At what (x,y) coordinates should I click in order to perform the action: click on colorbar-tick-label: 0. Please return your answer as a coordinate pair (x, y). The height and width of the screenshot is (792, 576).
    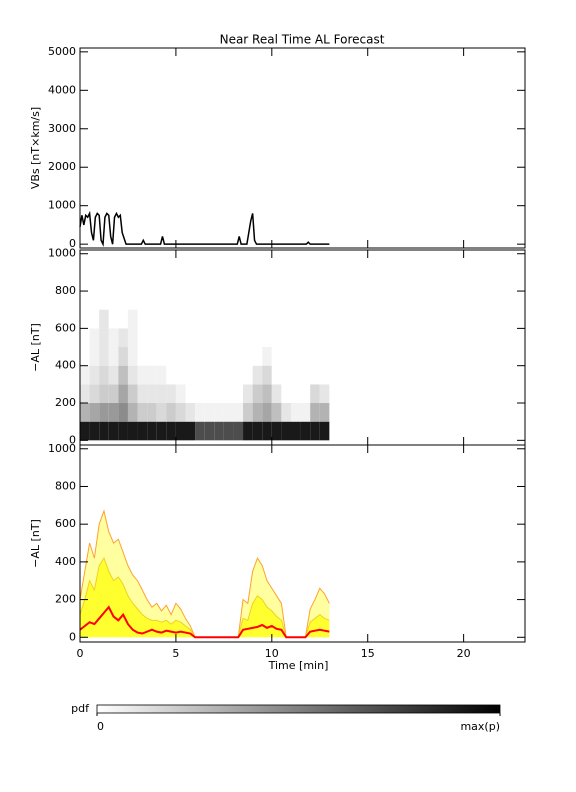
    Looking at the image, I should click on (100, 726).